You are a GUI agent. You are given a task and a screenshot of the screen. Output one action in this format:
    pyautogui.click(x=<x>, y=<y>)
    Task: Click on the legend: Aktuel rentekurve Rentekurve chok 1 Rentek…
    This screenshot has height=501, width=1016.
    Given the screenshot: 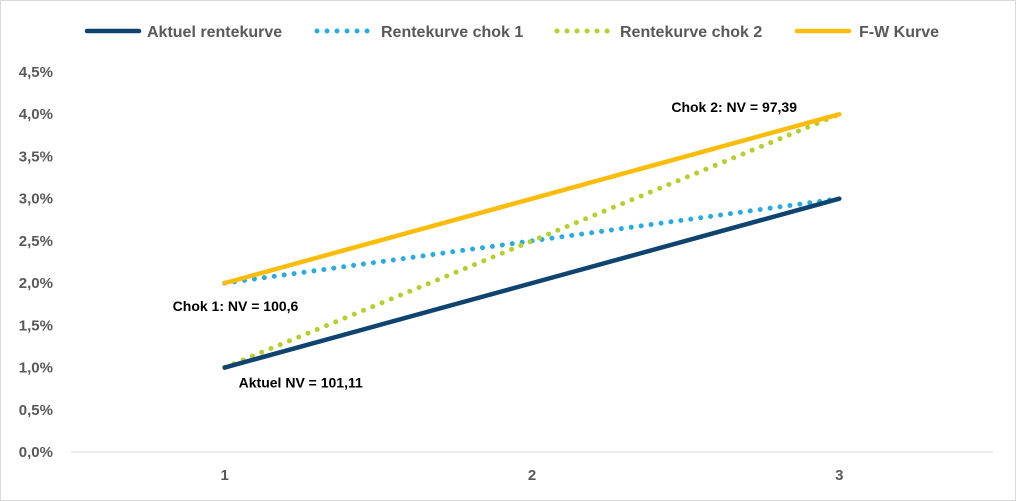 What is the action you would take?
    pyautogui.click(x=511, y=32)
    